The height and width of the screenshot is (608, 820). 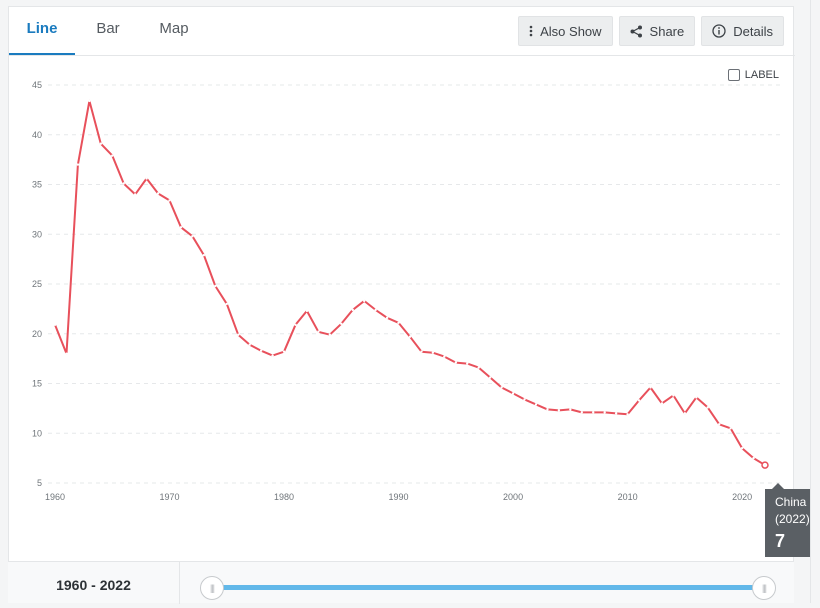 I want to click on tab-line: Line, so click(x=42, y=31).